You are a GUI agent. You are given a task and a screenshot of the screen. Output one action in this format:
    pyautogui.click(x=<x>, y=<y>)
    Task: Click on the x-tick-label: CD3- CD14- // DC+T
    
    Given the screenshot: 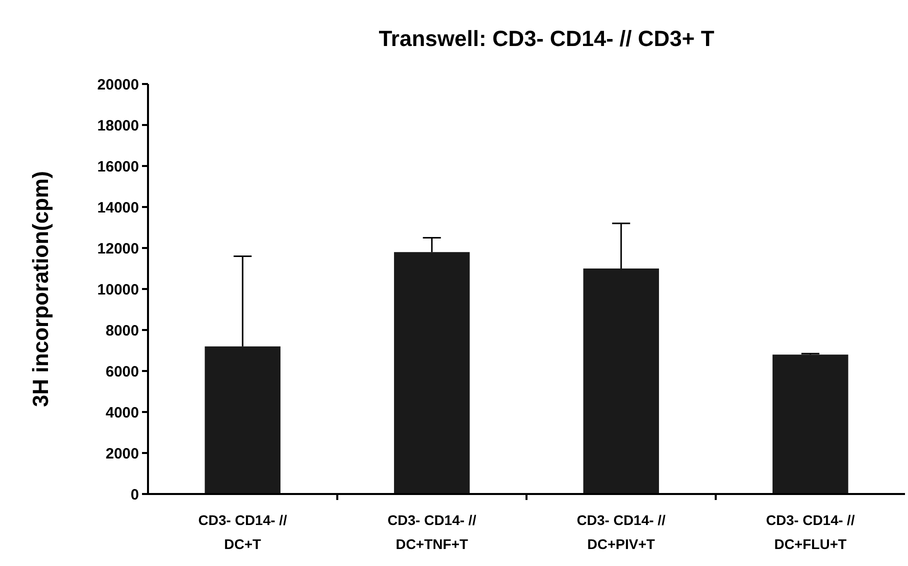 What is the action you would take?
    pyautogui.click(x=243, y=532)
    